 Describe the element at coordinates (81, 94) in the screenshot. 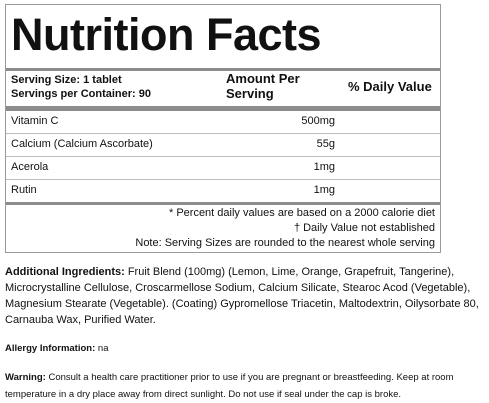

I see `servings-per-container: Servings per Container: 90` at that location.